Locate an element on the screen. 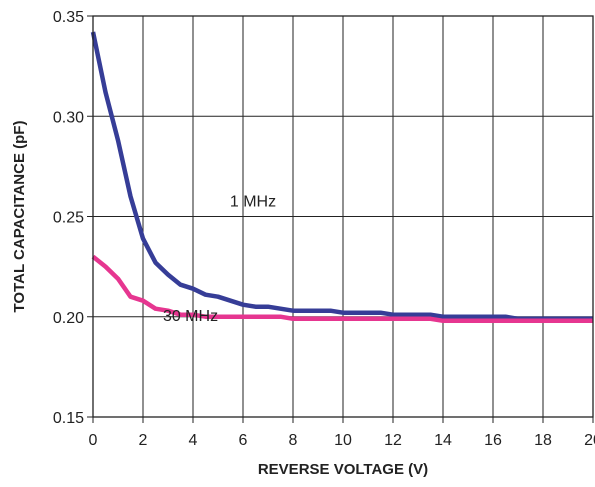 The height and width of the screenshot is (487, 595). y-tick-label-3: 0.30 is located at coordinates (68, 117).